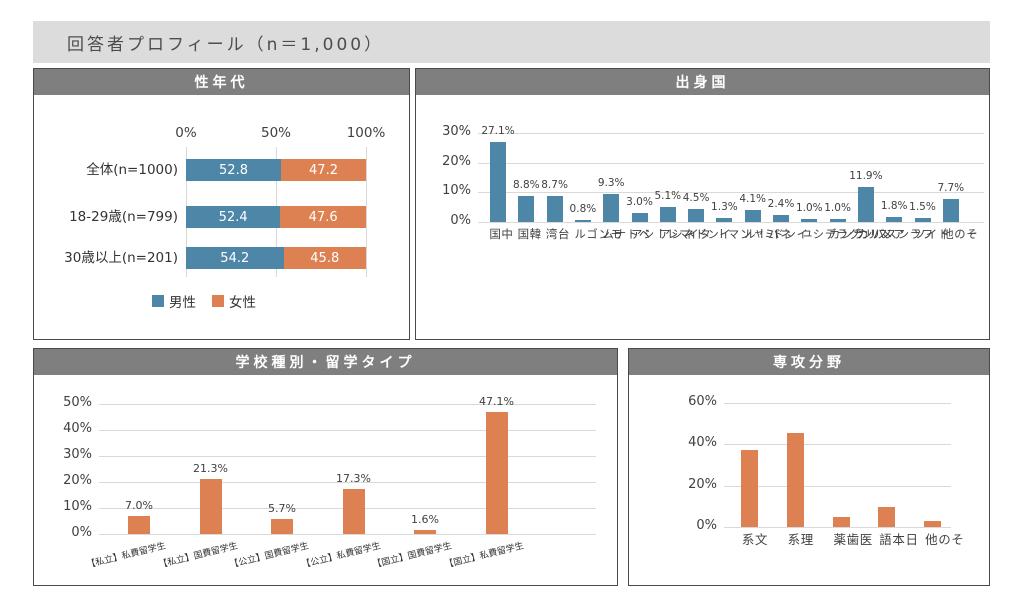  I want to click on panel-school-type-title: 学校種別・留学タイプ, so click(325, 363).